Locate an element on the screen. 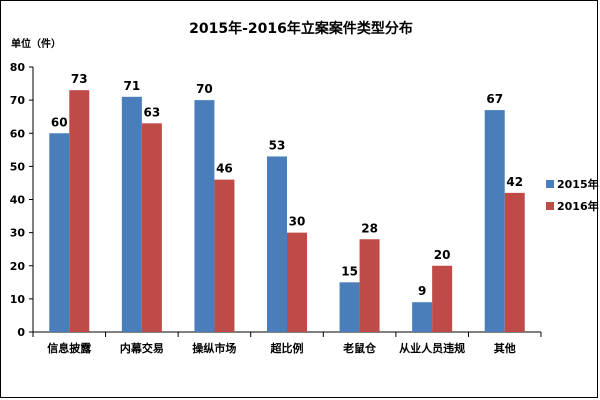 The image size is (600, 400). x-category-label: 其他 is located at coordinates (505, 348).